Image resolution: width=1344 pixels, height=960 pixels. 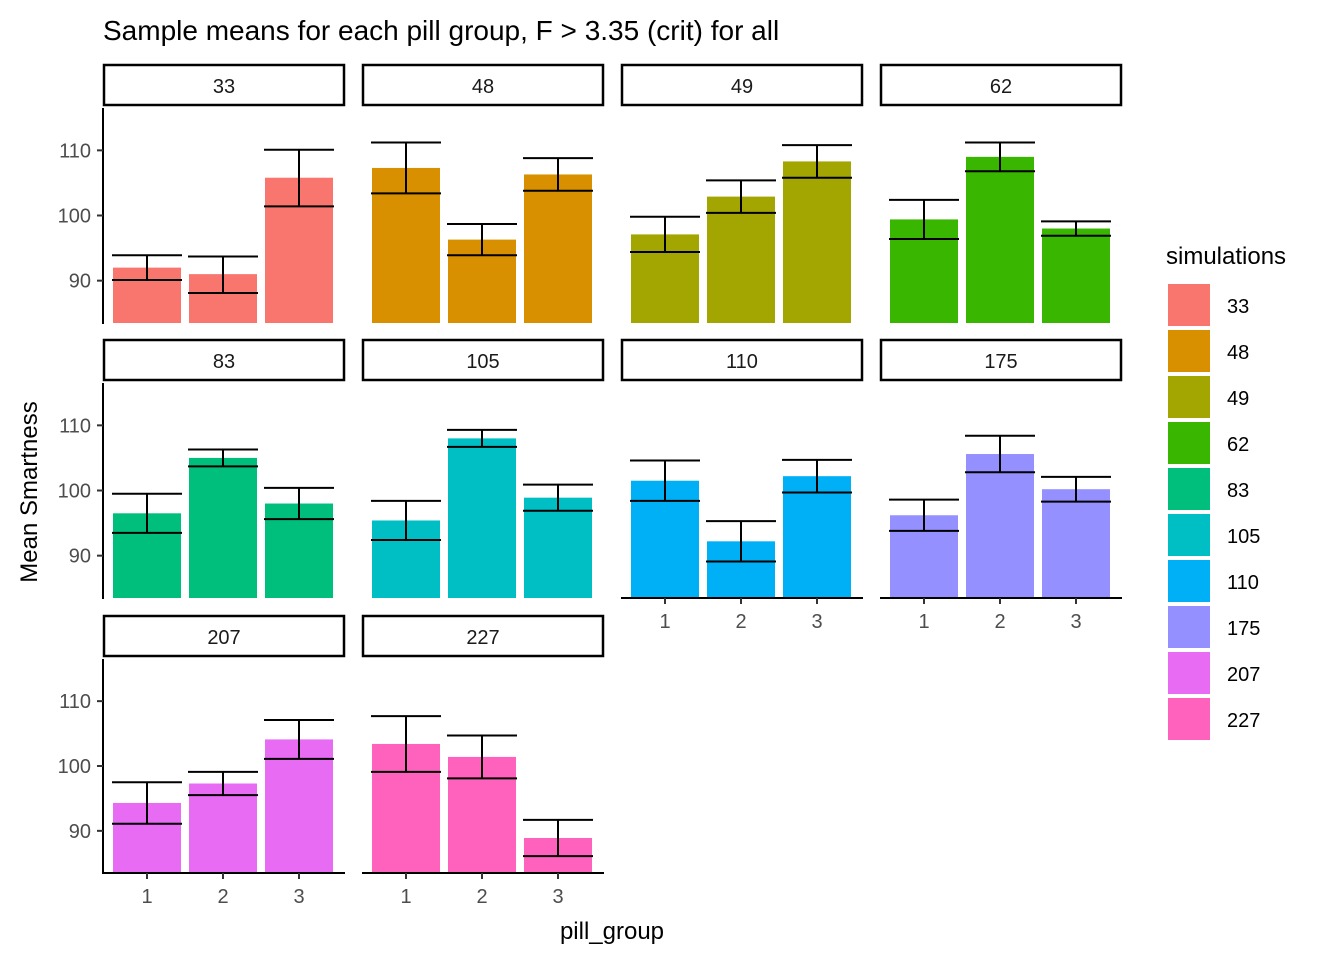 What do you see at coordinates (1243, 721) in the screenshot?
I see `legend-label: 227` at bounding box center [1243, 721].